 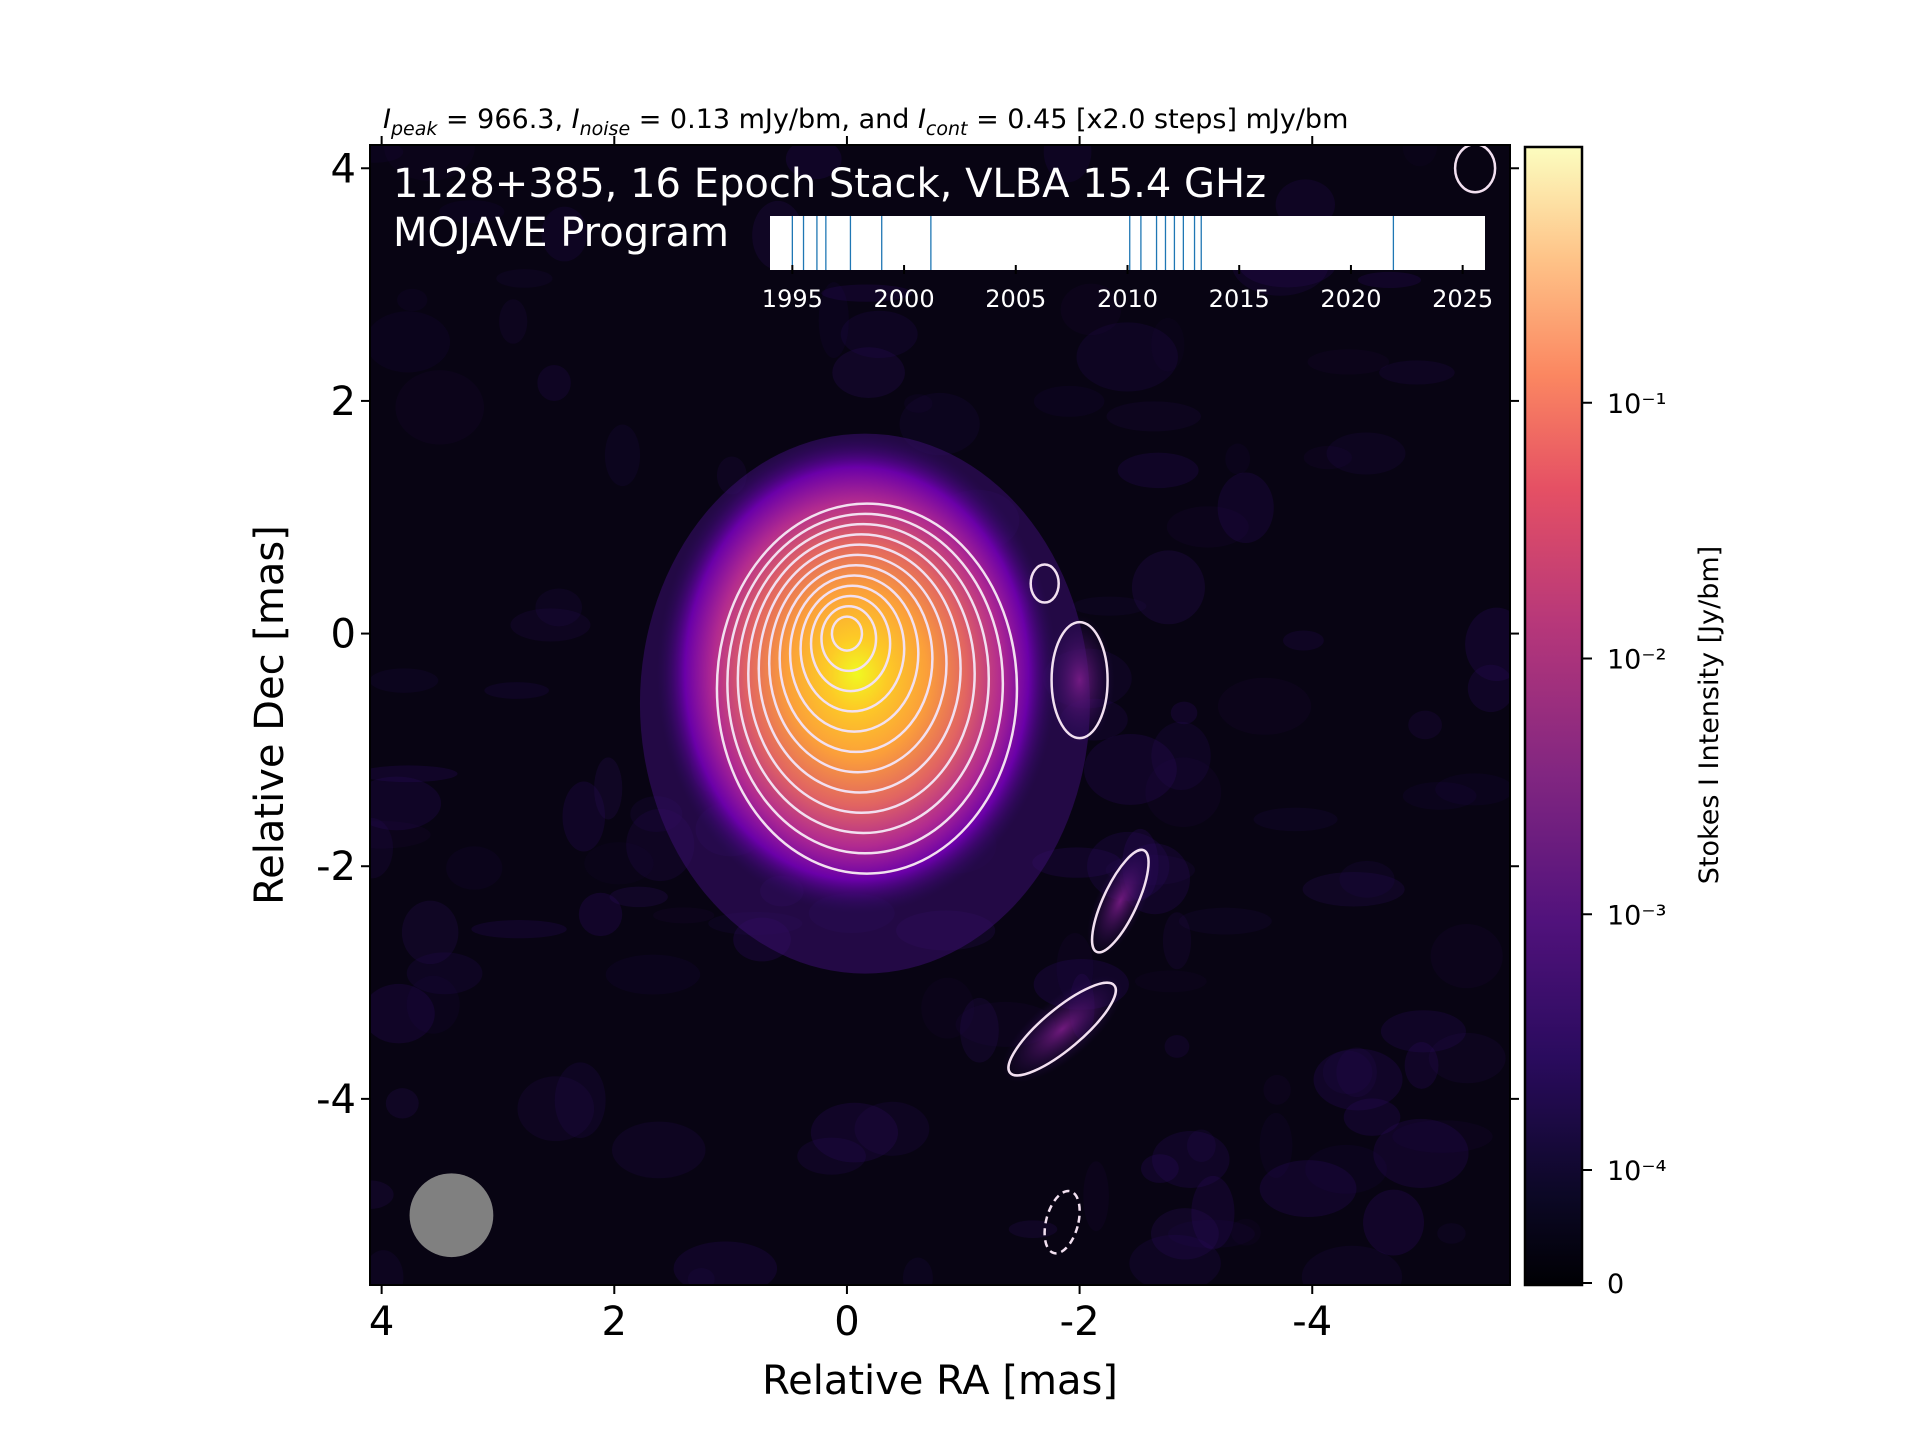 What do you see at coordinates (270, 715) in the screenshot?
I see `y-axis-label: Relative Dec [mas]` at bounding box center [270, 715].